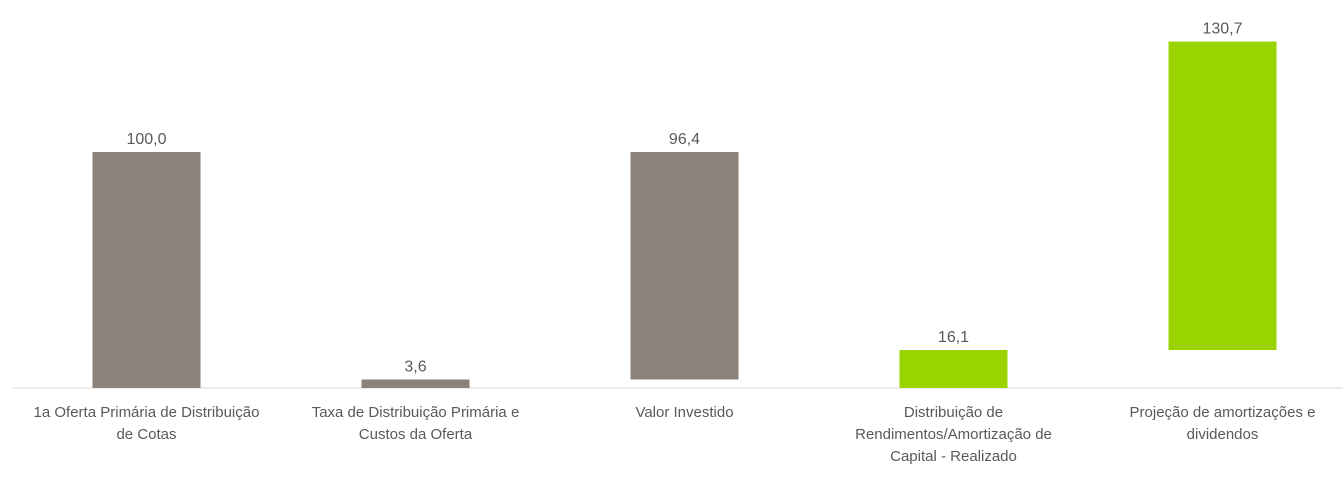 The width and height of the screenshot is (1343, 477). I want to click on value-label: 3,6, so click(415, 367).